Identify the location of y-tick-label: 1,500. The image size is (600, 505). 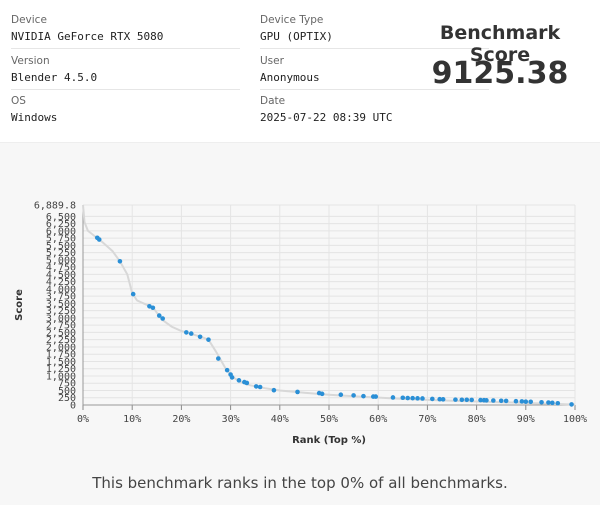
(61, 362).